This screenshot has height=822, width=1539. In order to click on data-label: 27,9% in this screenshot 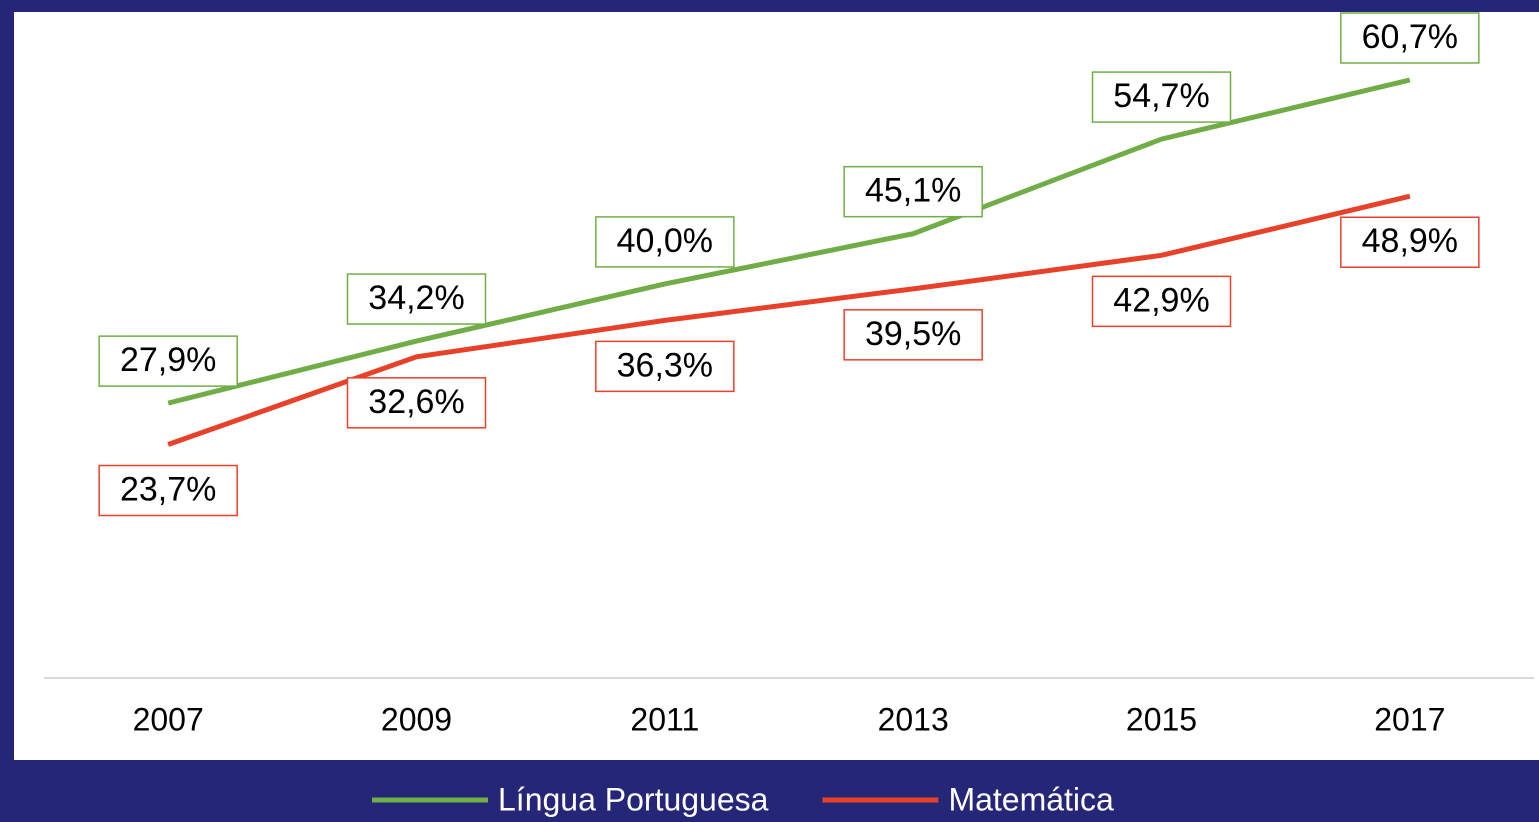, I will do `click(168, 360)`.